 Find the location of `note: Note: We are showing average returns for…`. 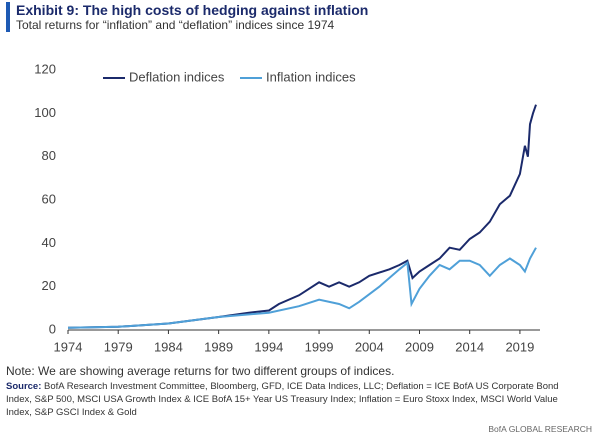

note: Note: We are showing average returns for… is located at coordinates (200, 371).